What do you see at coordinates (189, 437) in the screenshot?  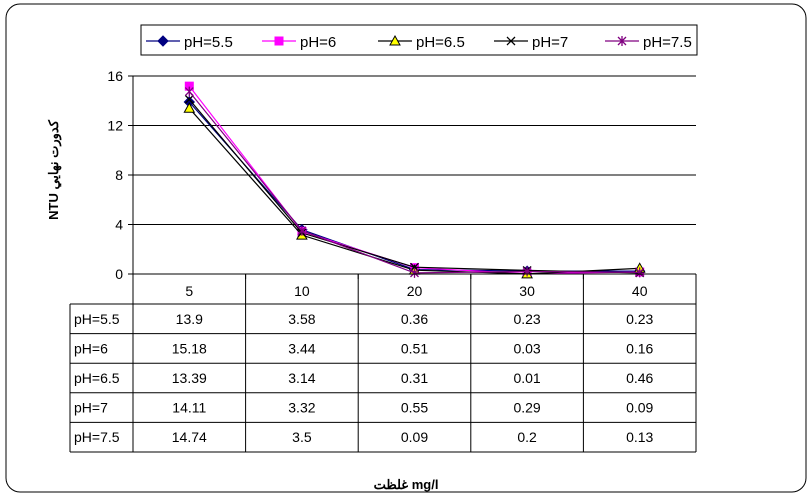 I see `table-cell: 14.74` at bounding box center [189, 437].